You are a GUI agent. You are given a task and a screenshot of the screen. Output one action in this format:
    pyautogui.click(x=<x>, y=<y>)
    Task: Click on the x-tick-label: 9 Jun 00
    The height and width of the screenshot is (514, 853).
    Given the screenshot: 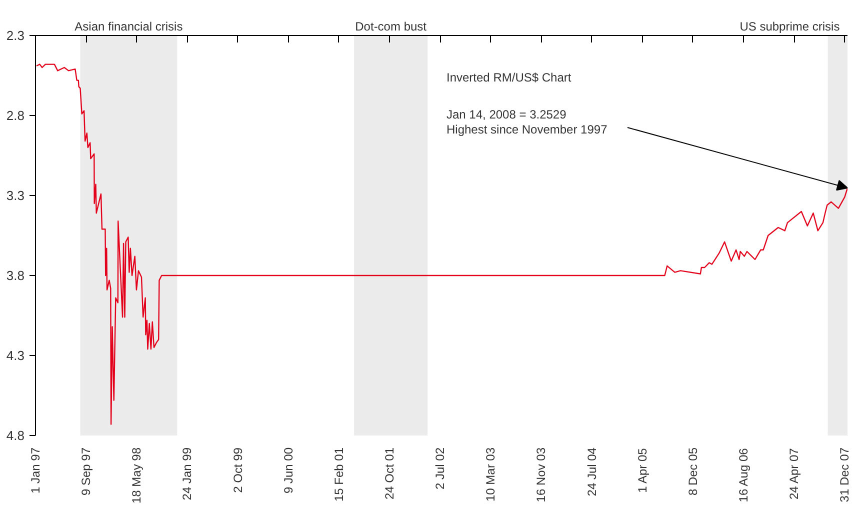 What is the action you would take?
    pyautogui.click(x=288, y=470)
    